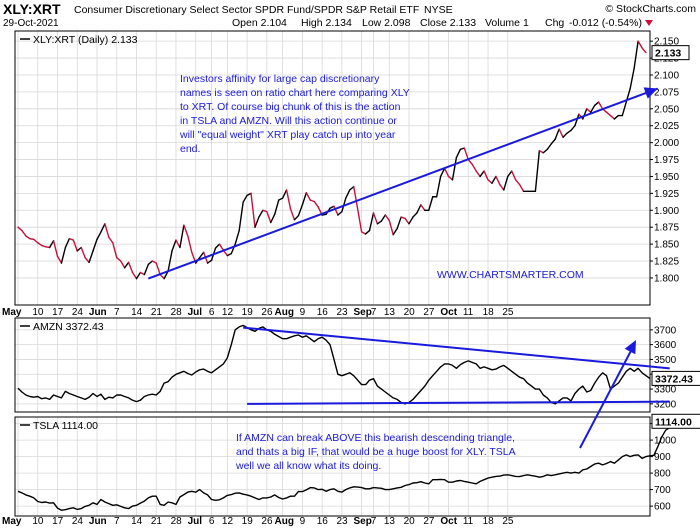 Image resolution: width=700 pixels, height=530 pixels. I want to click on down-arrow-icon, so click(649, 23).